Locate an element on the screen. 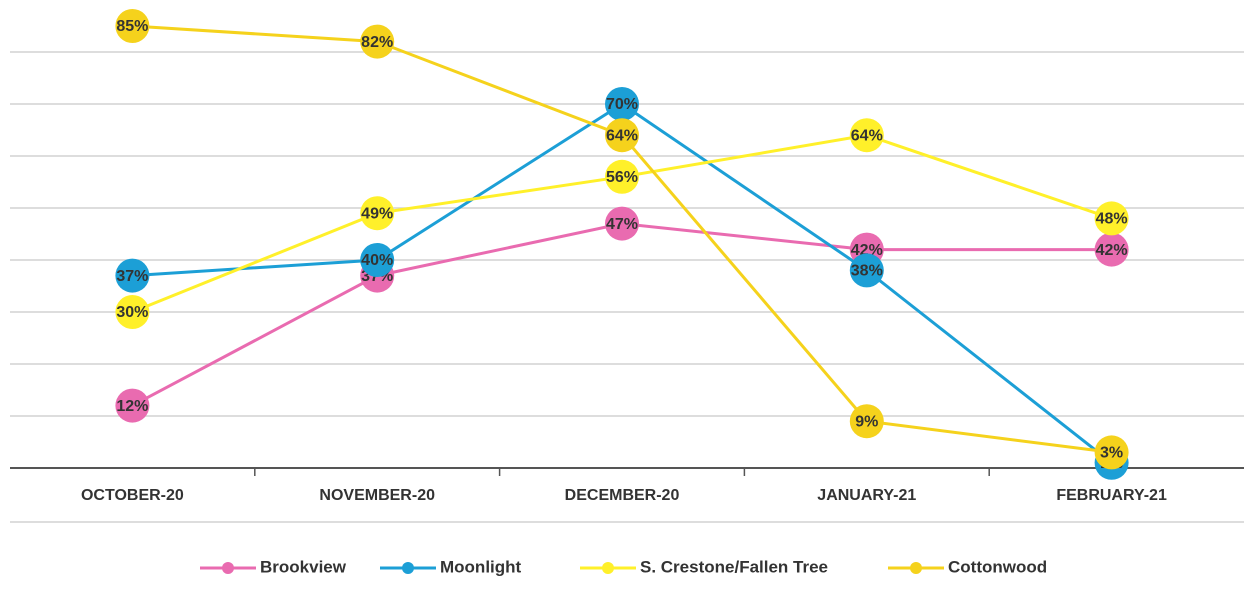 The height and width of the screenshot is (593, 1244). data-label: 56% is located at coordinates (622, 177).